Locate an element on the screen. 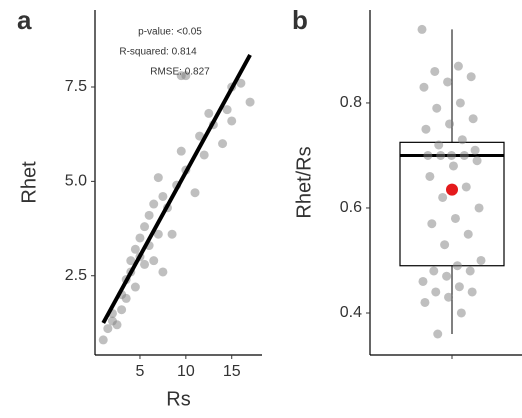  x-tick-label: 15 is located at coordinates (232, 371).